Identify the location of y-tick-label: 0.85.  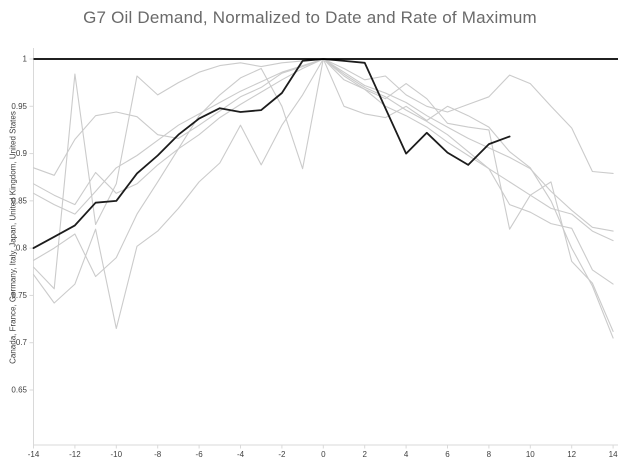
(19, 200).